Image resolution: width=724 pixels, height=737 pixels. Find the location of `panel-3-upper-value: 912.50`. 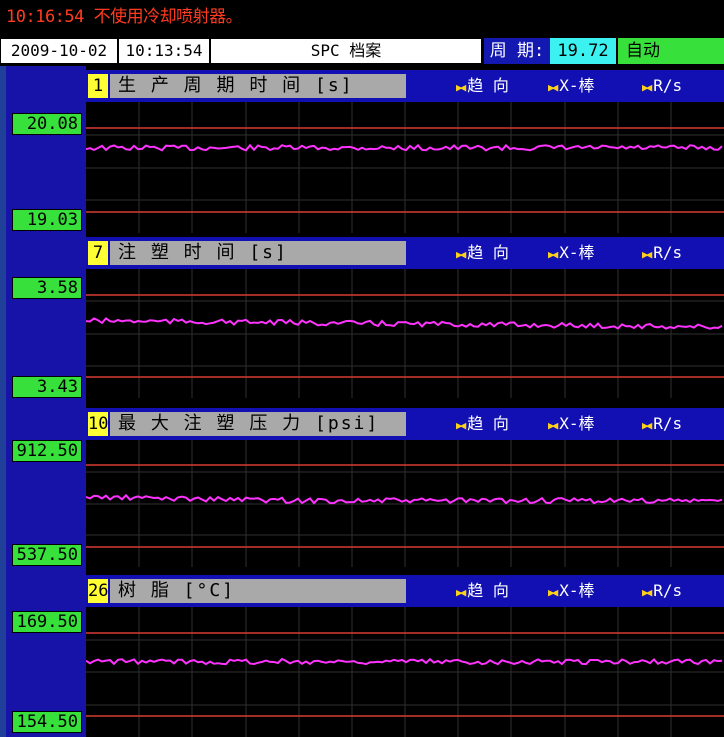

panel-3-upper-value: 912.50 is located at coordinates (47, 451).